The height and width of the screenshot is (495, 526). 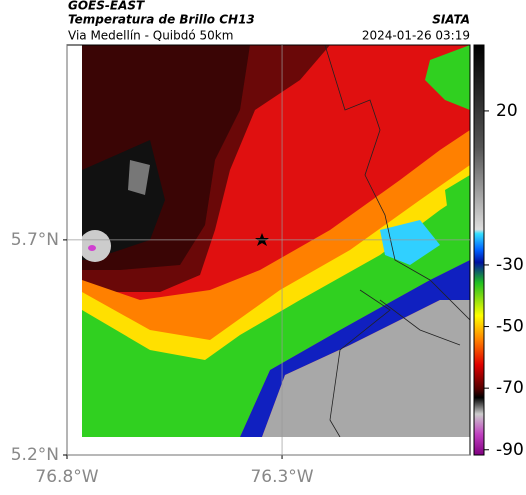 What do you see at coordinates (262, 239) in the screenshot?
I see `location-marker` at bounding box center [262, 239].